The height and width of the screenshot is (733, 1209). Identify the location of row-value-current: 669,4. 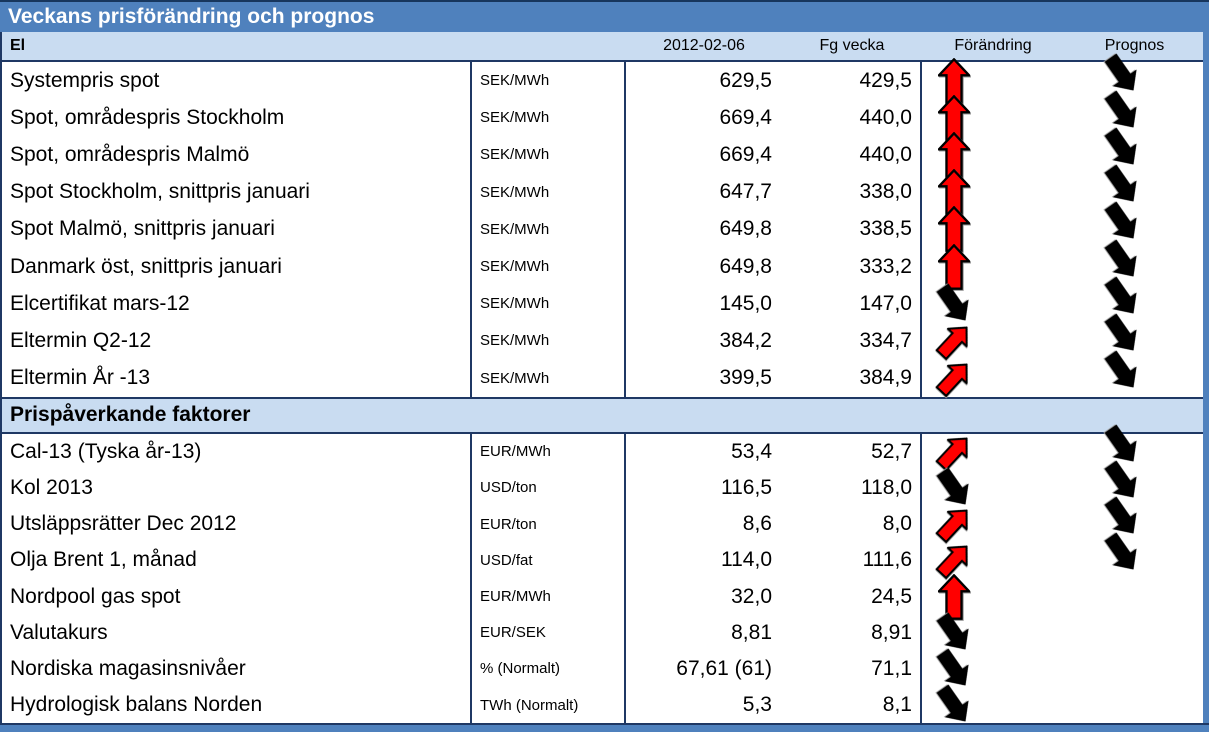
(704, 155).